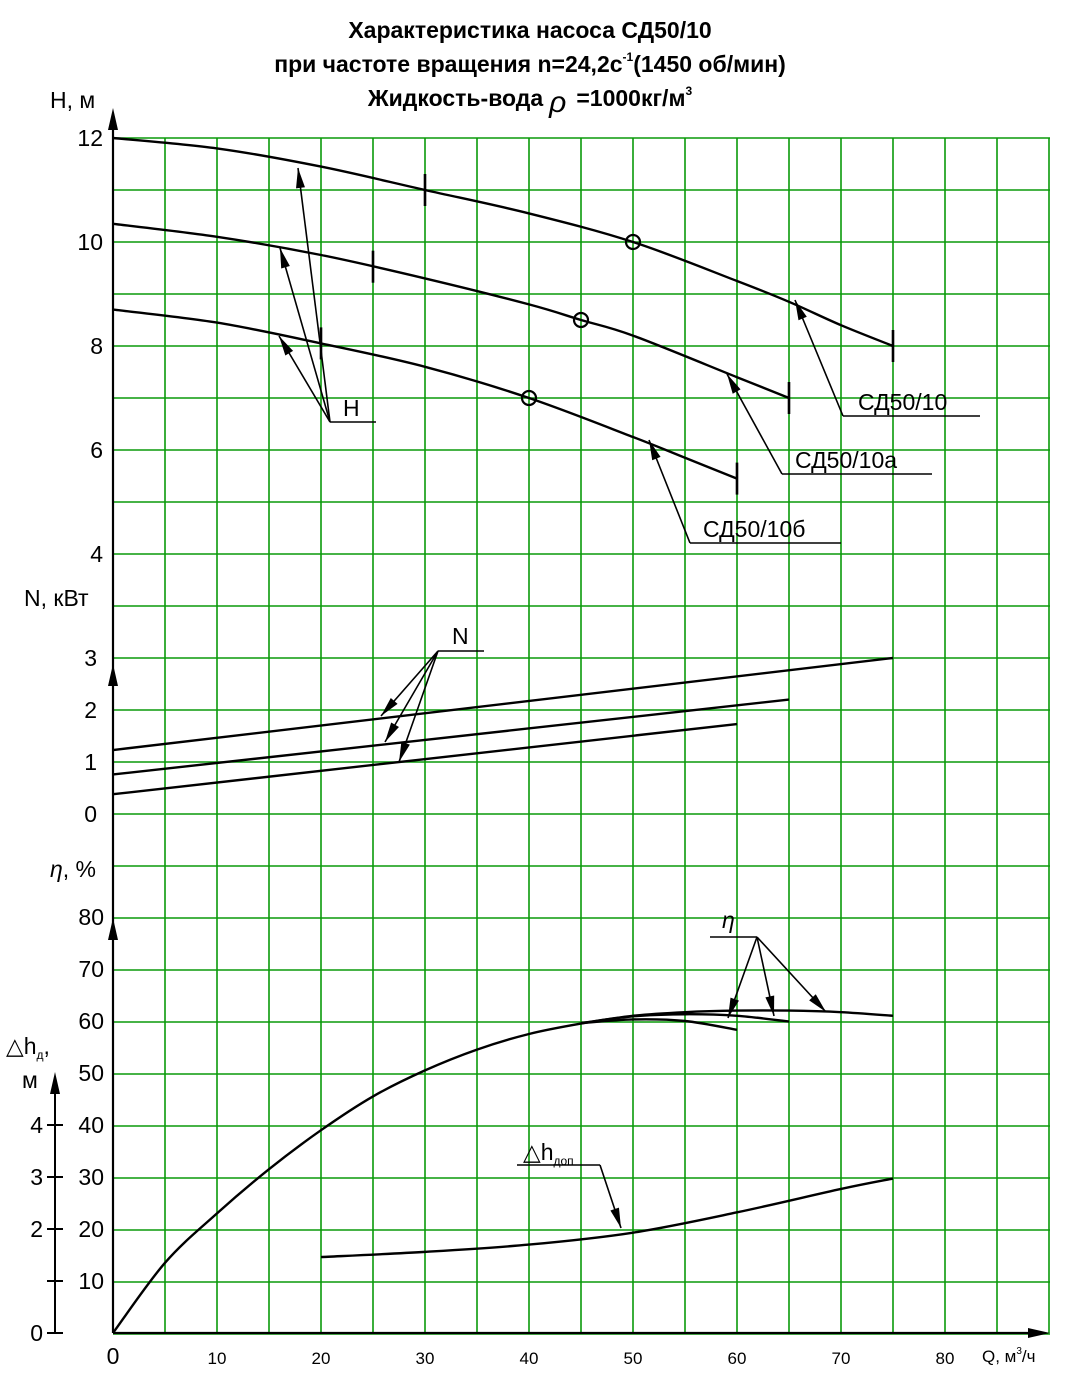 Image resolution: width=1070 pixels, height=1376 pixels. I want to click on annotation-dh-dop-main: △h, so click(538, 1152).